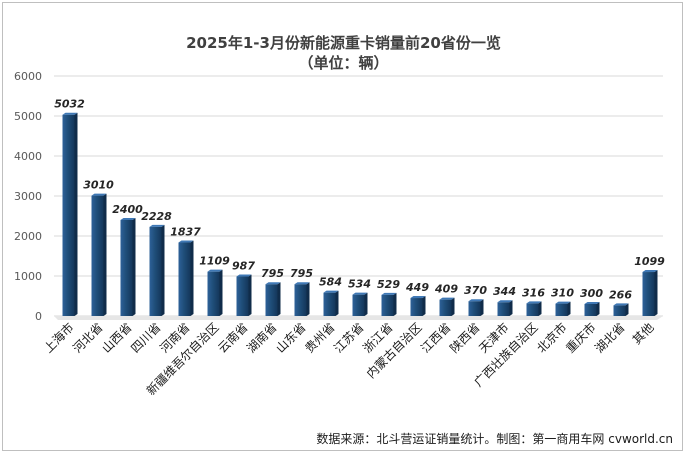 This screenshot has width=687, height=455. Describe the element at coordinates (28, 276) in the screenshot. I see `y-tick-label: 1000` at that location.